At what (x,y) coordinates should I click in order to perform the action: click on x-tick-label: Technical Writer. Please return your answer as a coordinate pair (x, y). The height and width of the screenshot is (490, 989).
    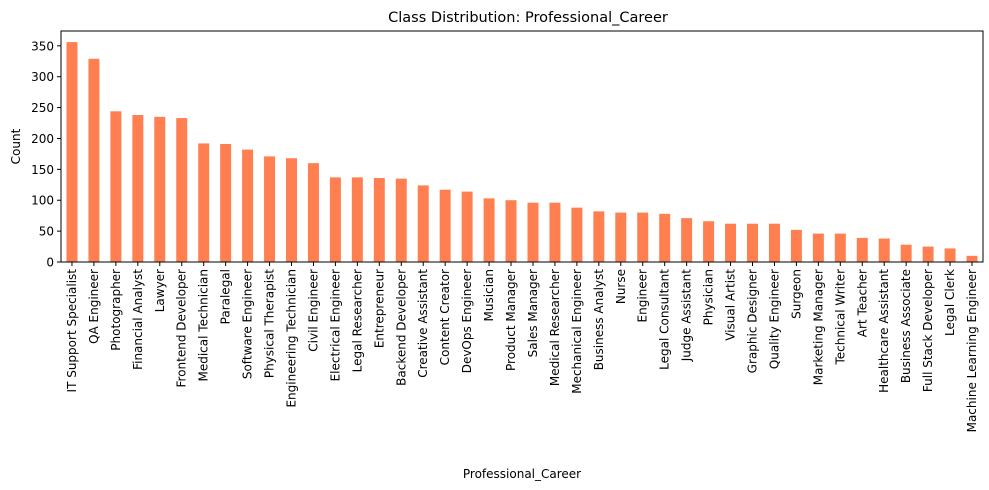
    Looking at the image, I should click on (840, 317).